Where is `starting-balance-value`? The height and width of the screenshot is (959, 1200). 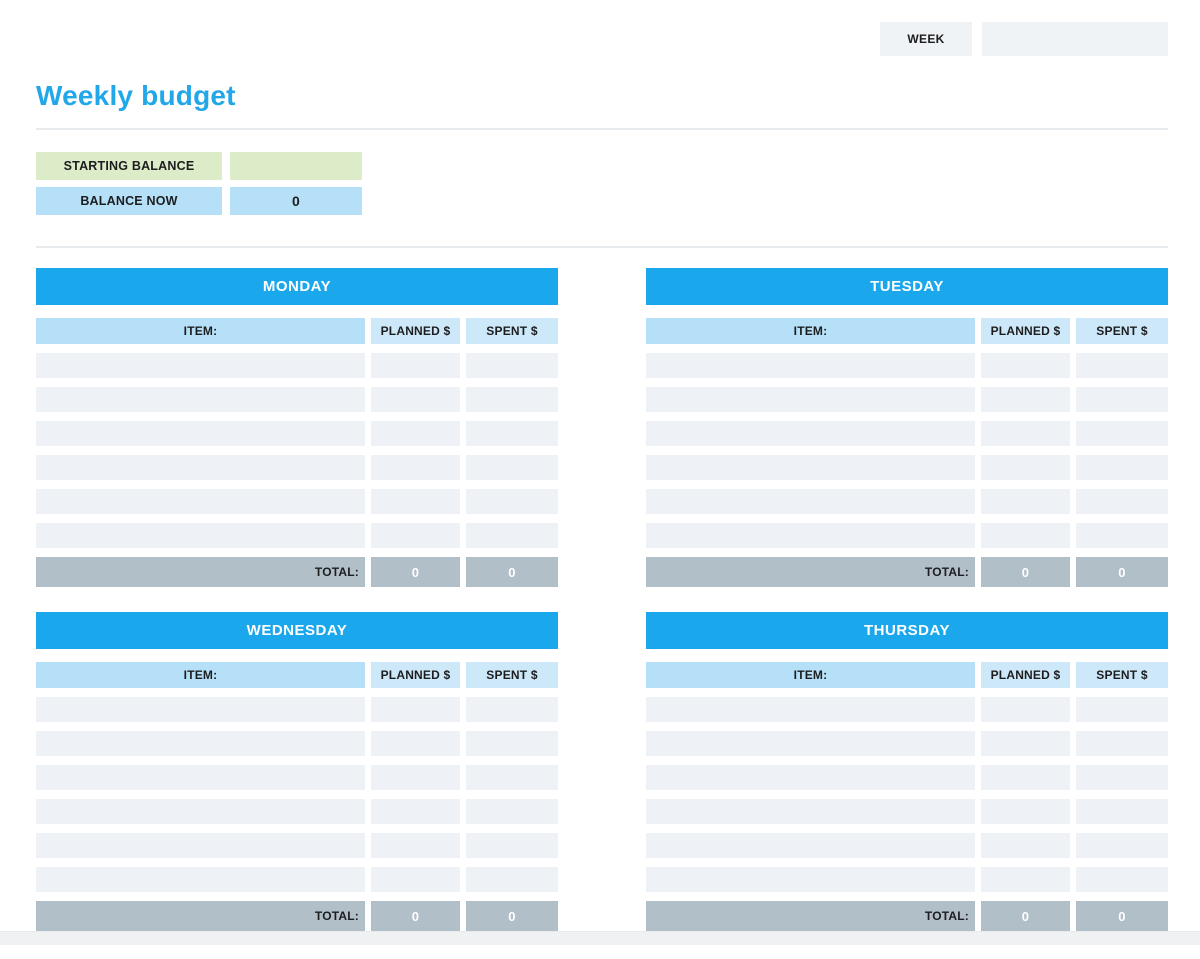 starting-balance-value is located at coordinates (296, 166).